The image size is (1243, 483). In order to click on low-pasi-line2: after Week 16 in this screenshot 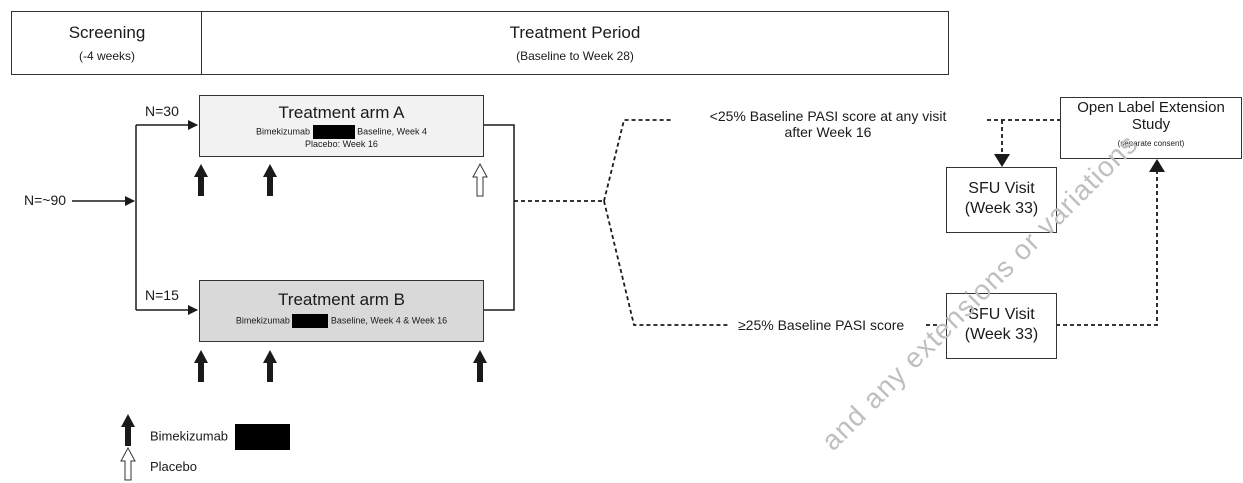, I will do `click(828, 132)`.